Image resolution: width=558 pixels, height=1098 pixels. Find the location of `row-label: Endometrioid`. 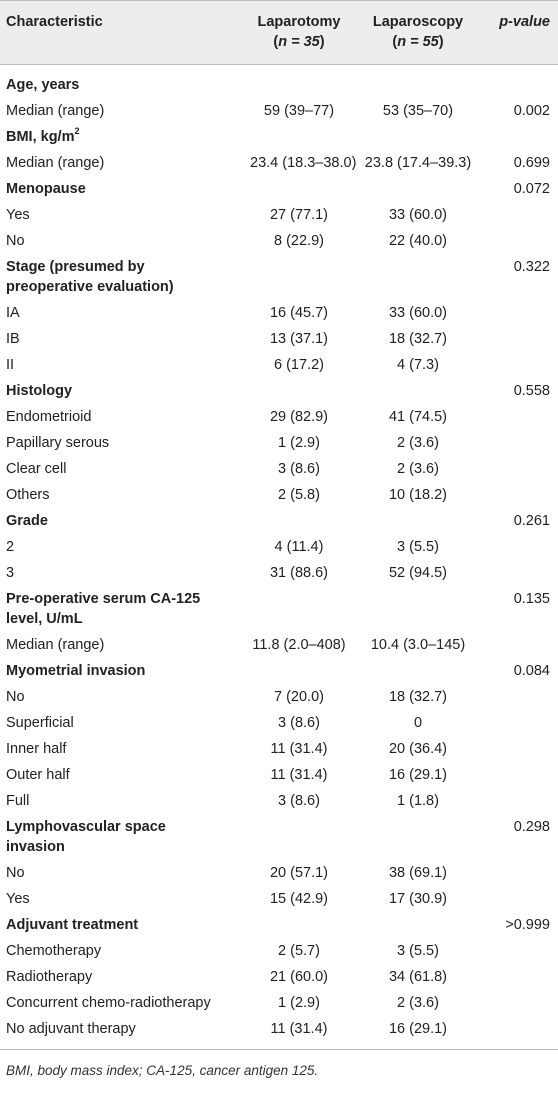

row-label: Endometrioid is located at coordinates (122, 417).